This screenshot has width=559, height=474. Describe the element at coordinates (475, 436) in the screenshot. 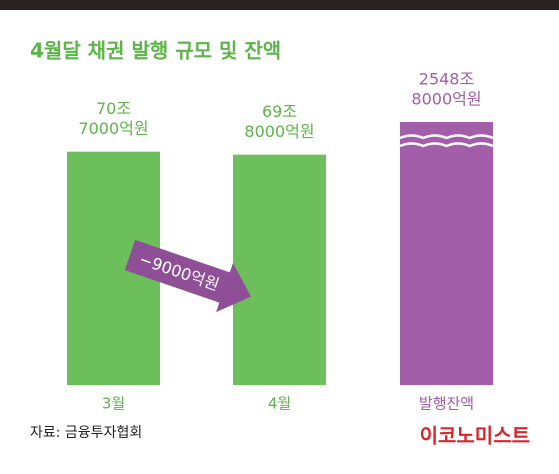

I see `brand: 이코노미스트` at that location.